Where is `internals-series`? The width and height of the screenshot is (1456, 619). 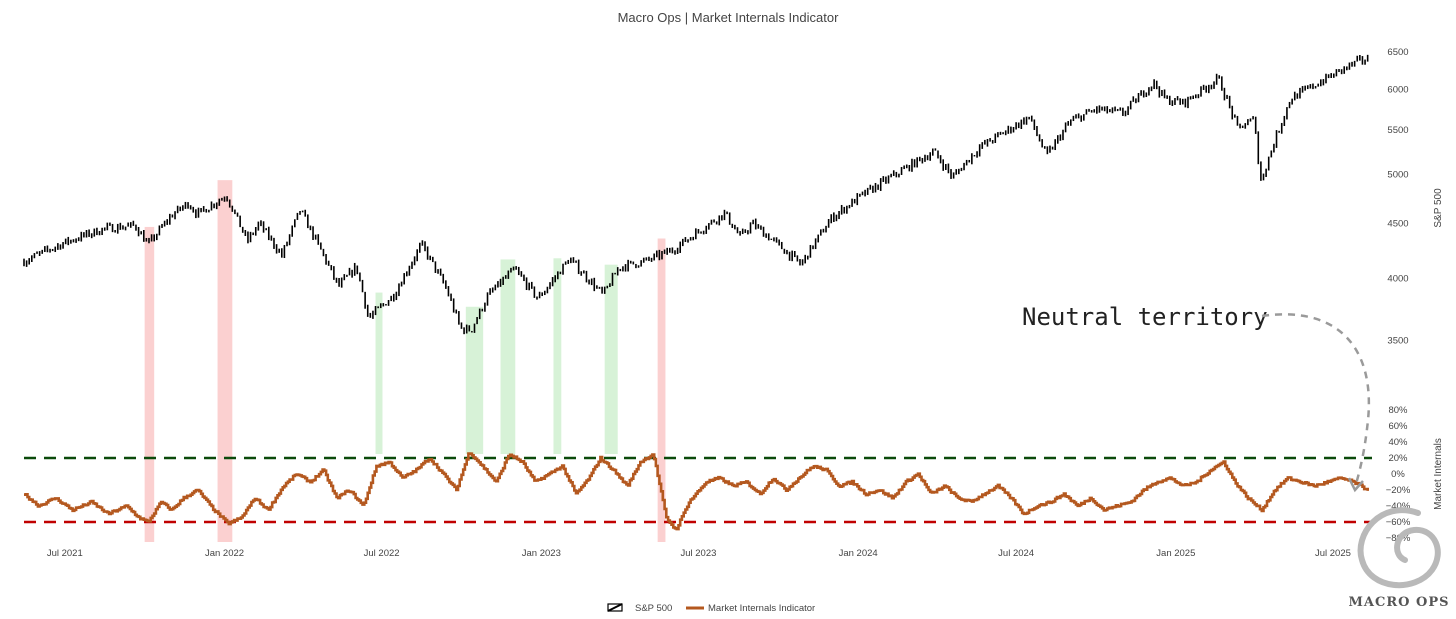 internals-series is located at coordinates (696, 491).